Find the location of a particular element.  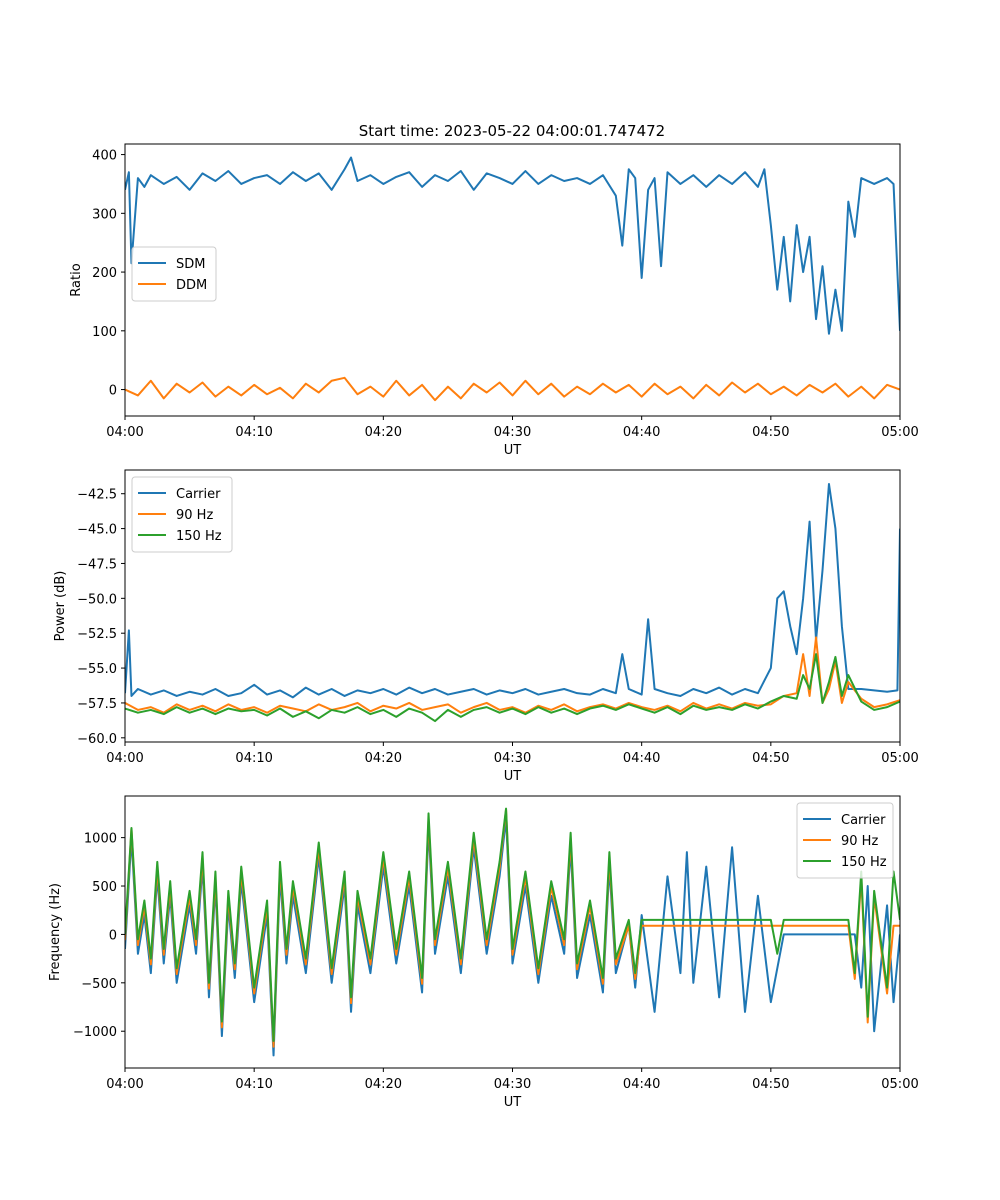

y-tick-label: 200 is located at coordinates (104, 273).